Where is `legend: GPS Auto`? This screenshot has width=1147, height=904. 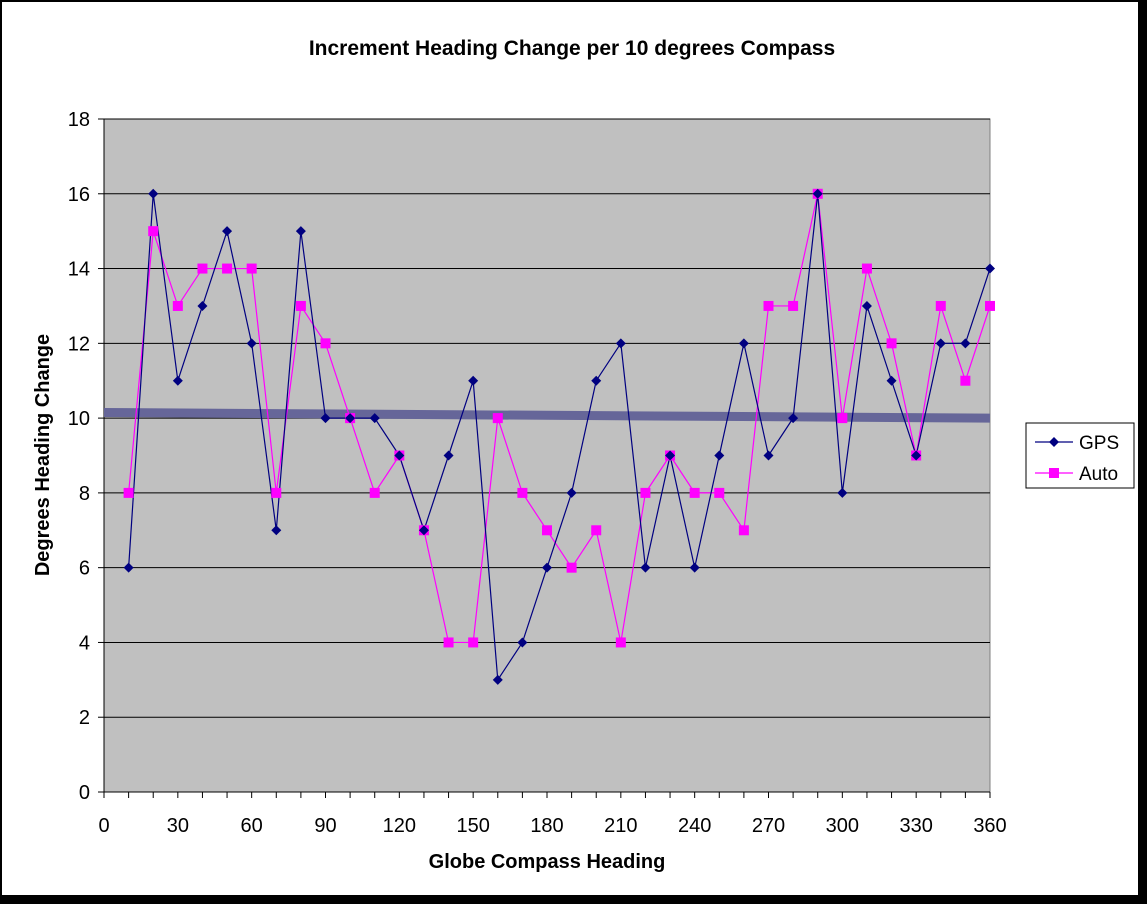
legend: GPS Auto is located at coordinates (1080, 455).